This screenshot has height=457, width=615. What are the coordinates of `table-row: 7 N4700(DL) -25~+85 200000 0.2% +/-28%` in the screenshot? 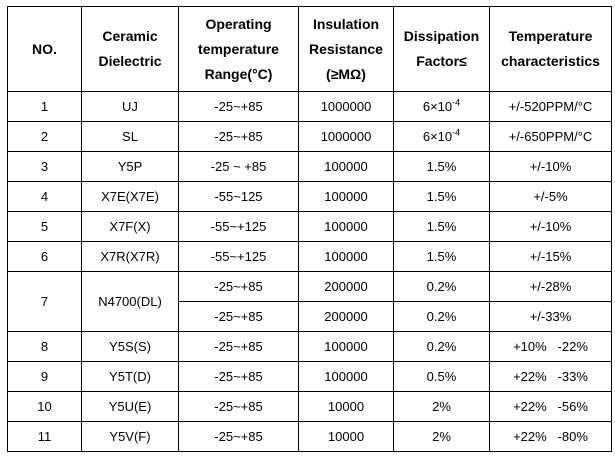 It's located at (309, 301).